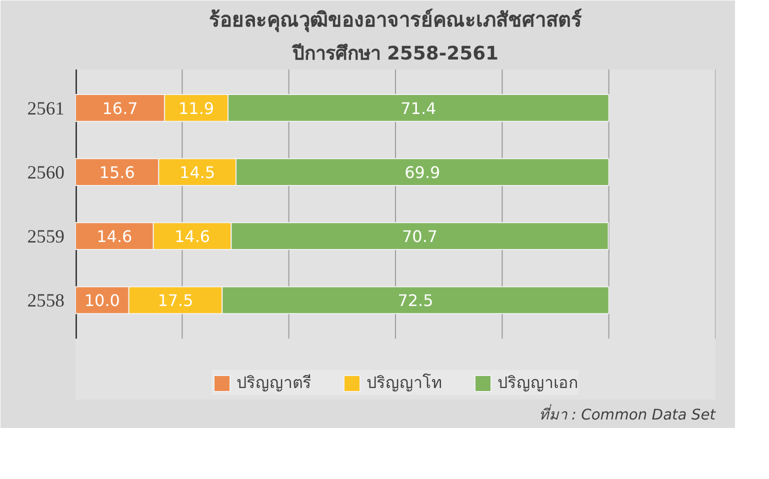 The image size is (769, 479). What do you see at coordinates (422, 172) in the screenshot?
I see `data-label: 69.9` at bounding box center [422, 172].